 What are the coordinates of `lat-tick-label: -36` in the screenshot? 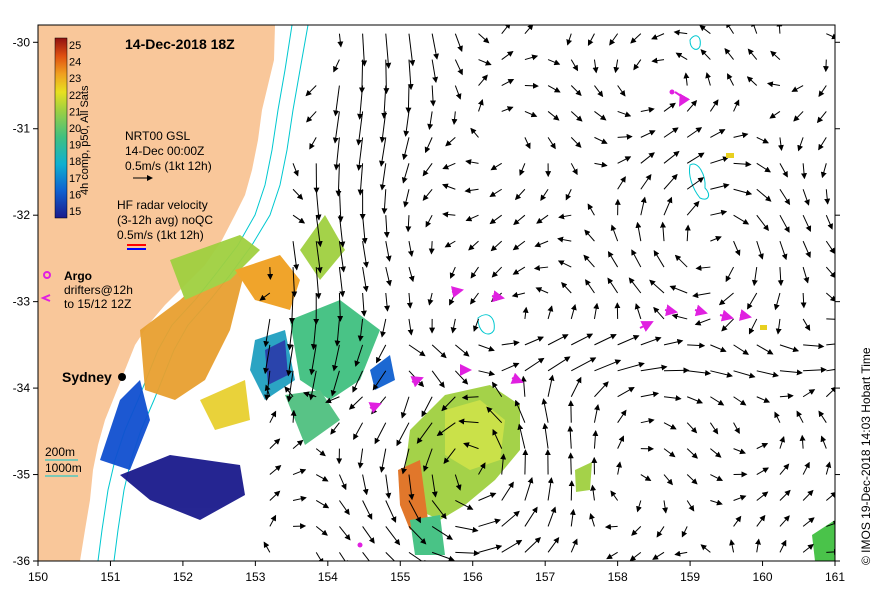 It's located at (22, 561).